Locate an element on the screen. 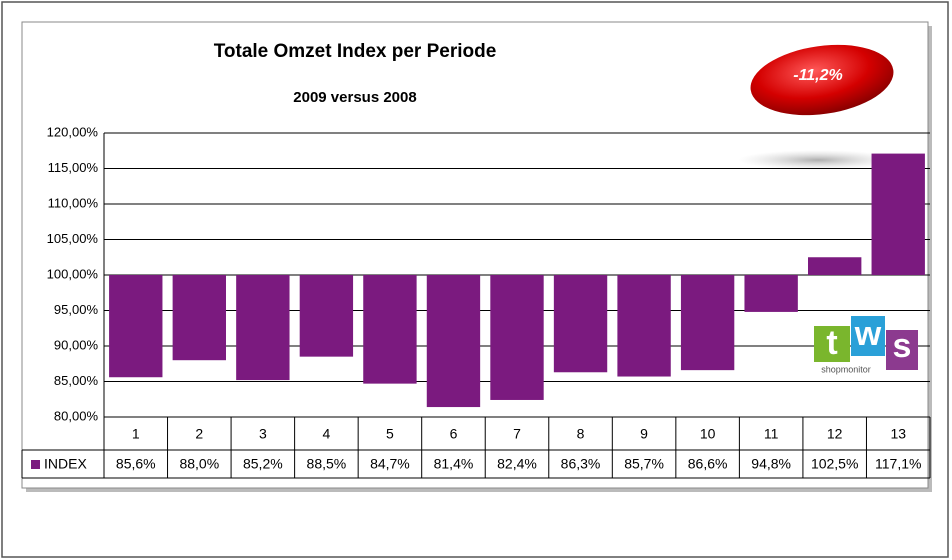 The width and height of the screenshot is (952, 560). logo-letter: w is located at coordinates (868, 334).